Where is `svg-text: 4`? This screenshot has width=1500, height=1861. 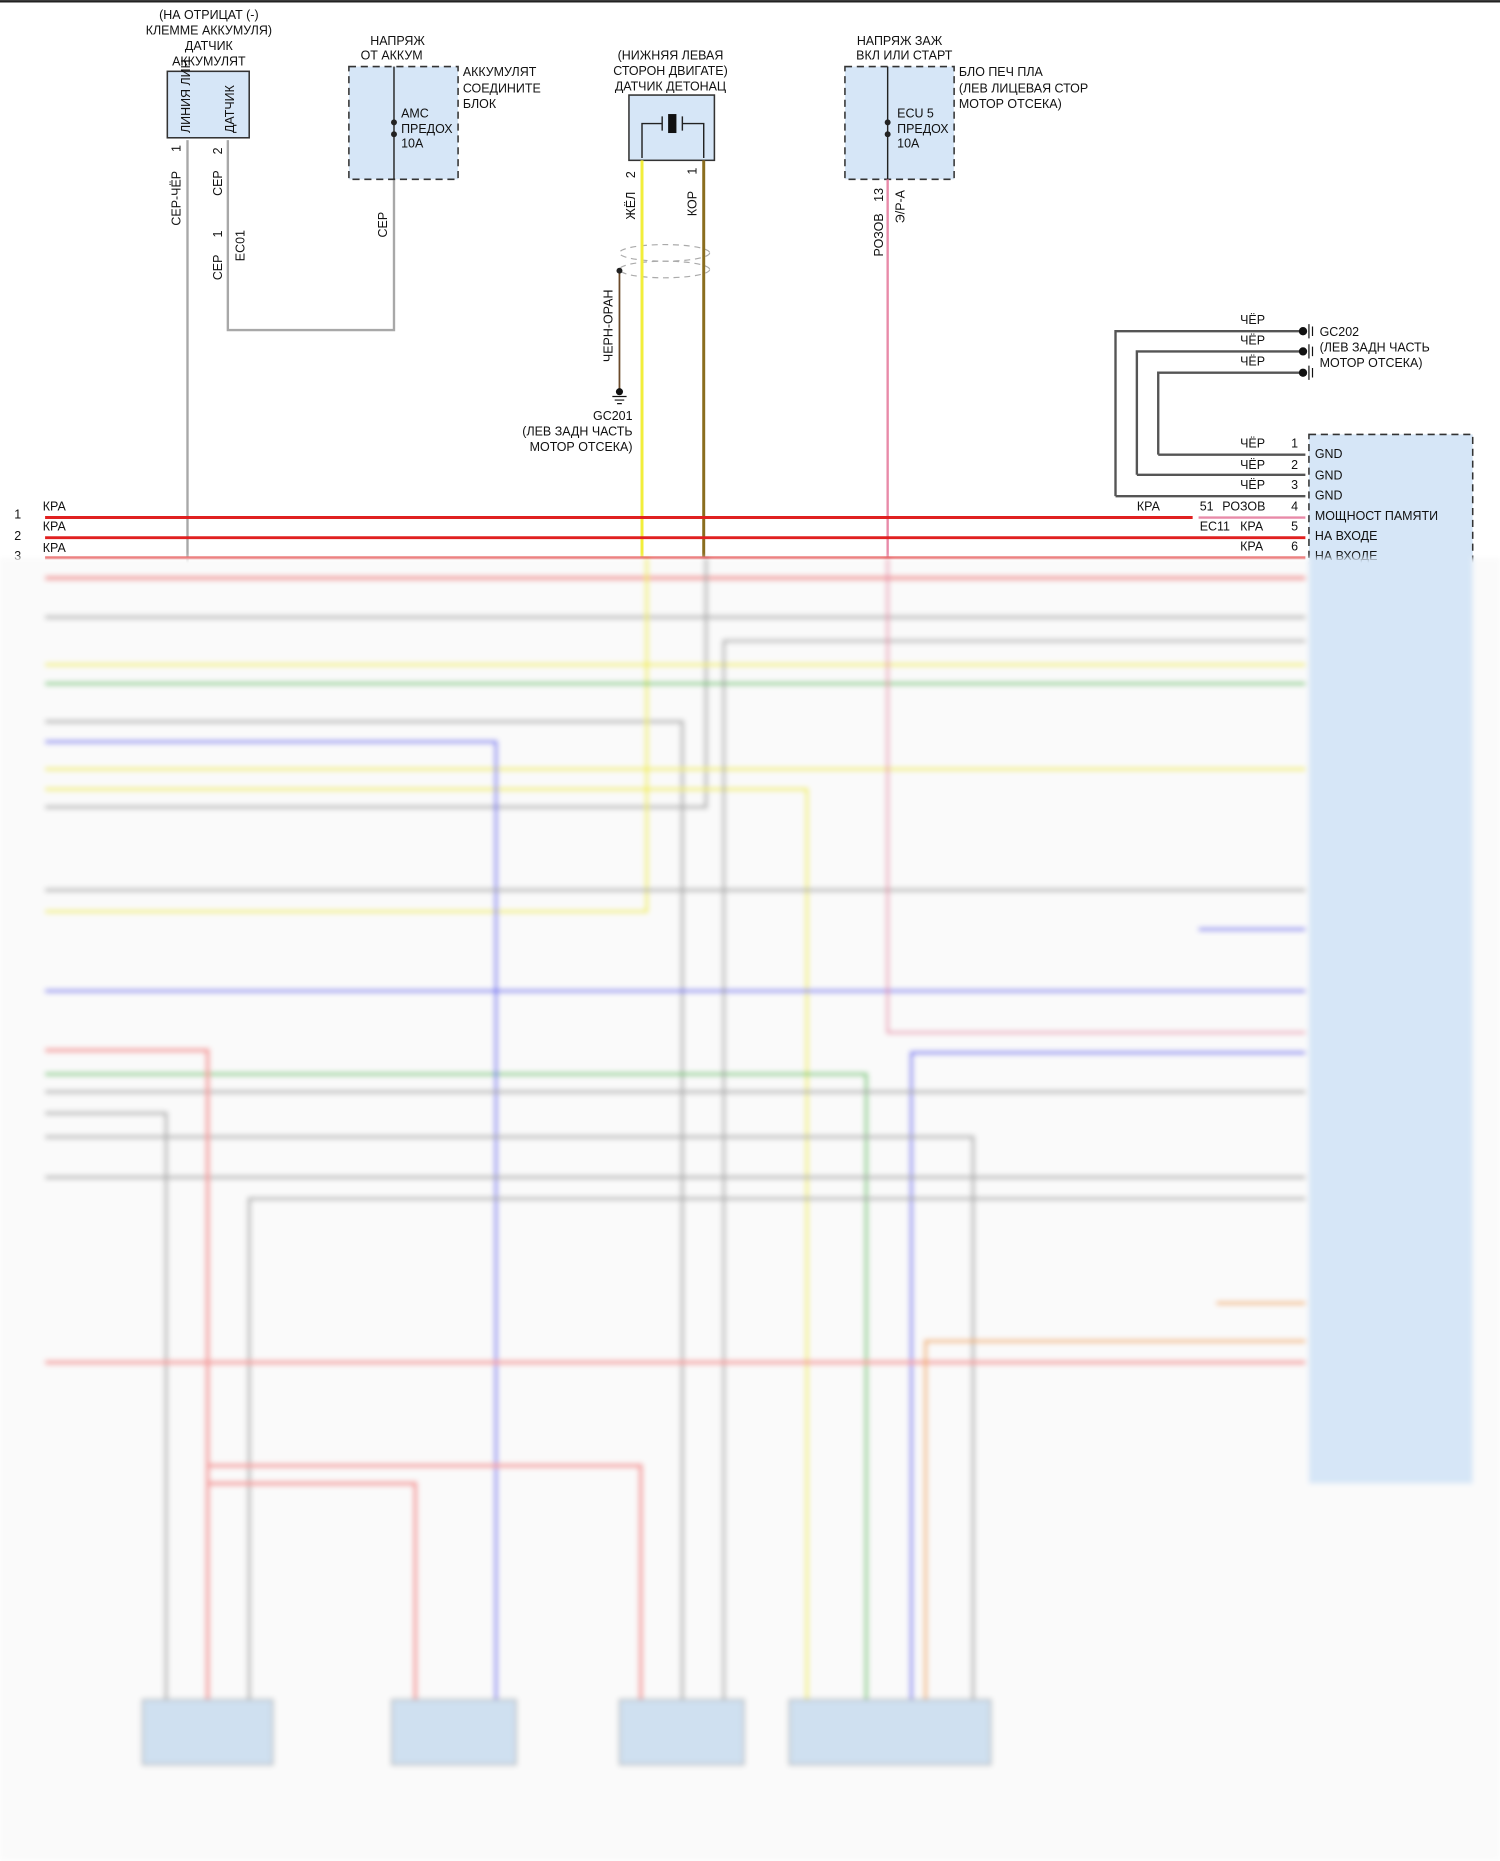 svg-text: 4 is located at coordinates (1294, 506).